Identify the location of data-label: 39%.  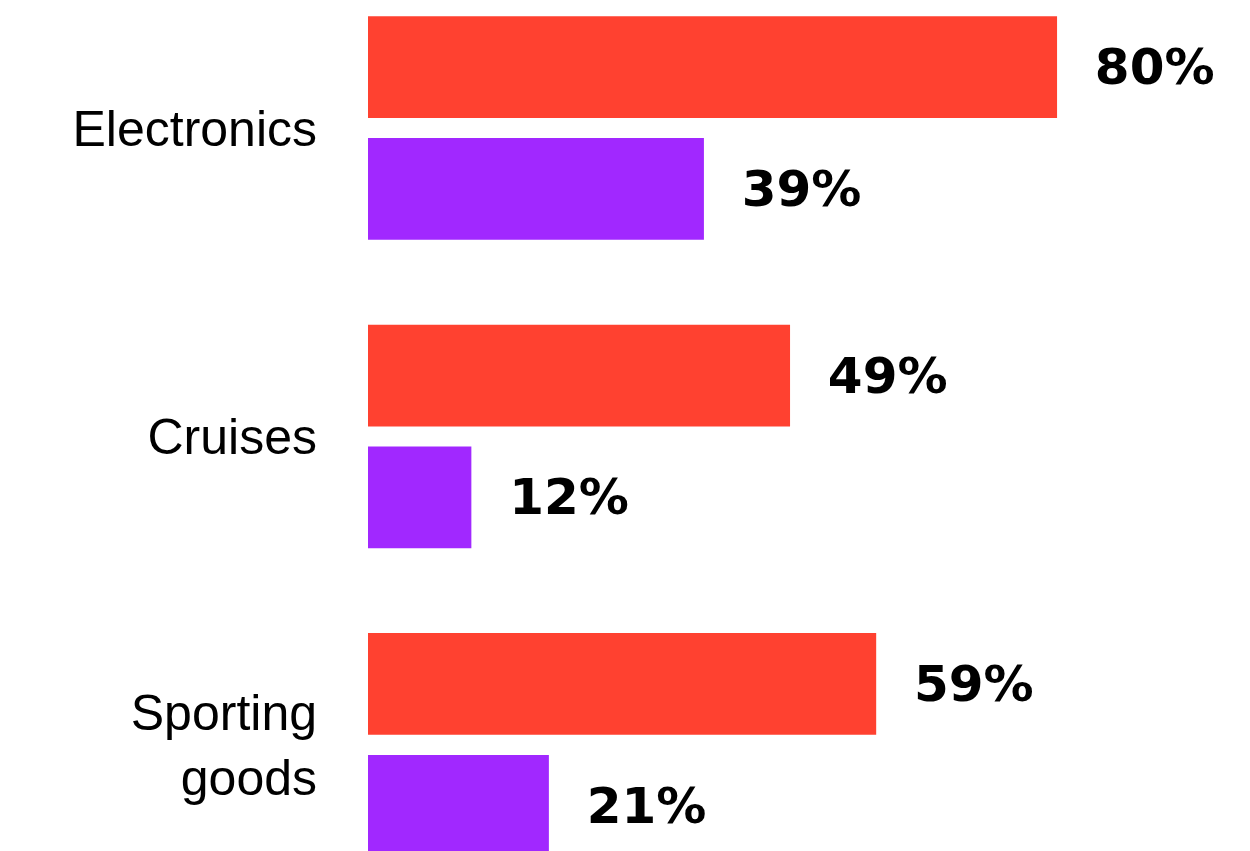
(784, 188).